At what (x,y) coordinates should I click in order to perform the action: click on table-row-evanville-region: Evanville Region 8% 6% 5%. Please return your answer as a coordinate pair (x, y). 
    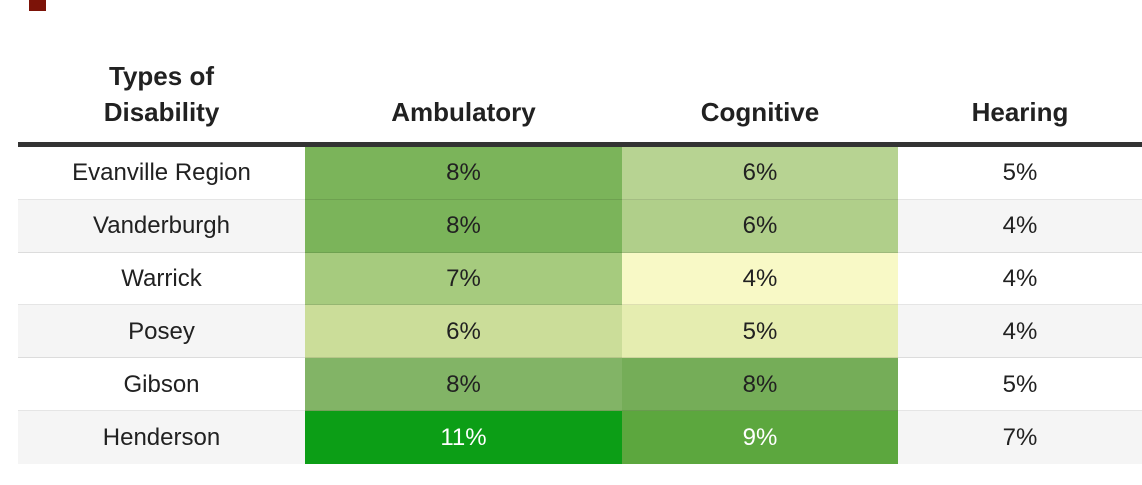
    Looking at the image, I should click on (580, 173).